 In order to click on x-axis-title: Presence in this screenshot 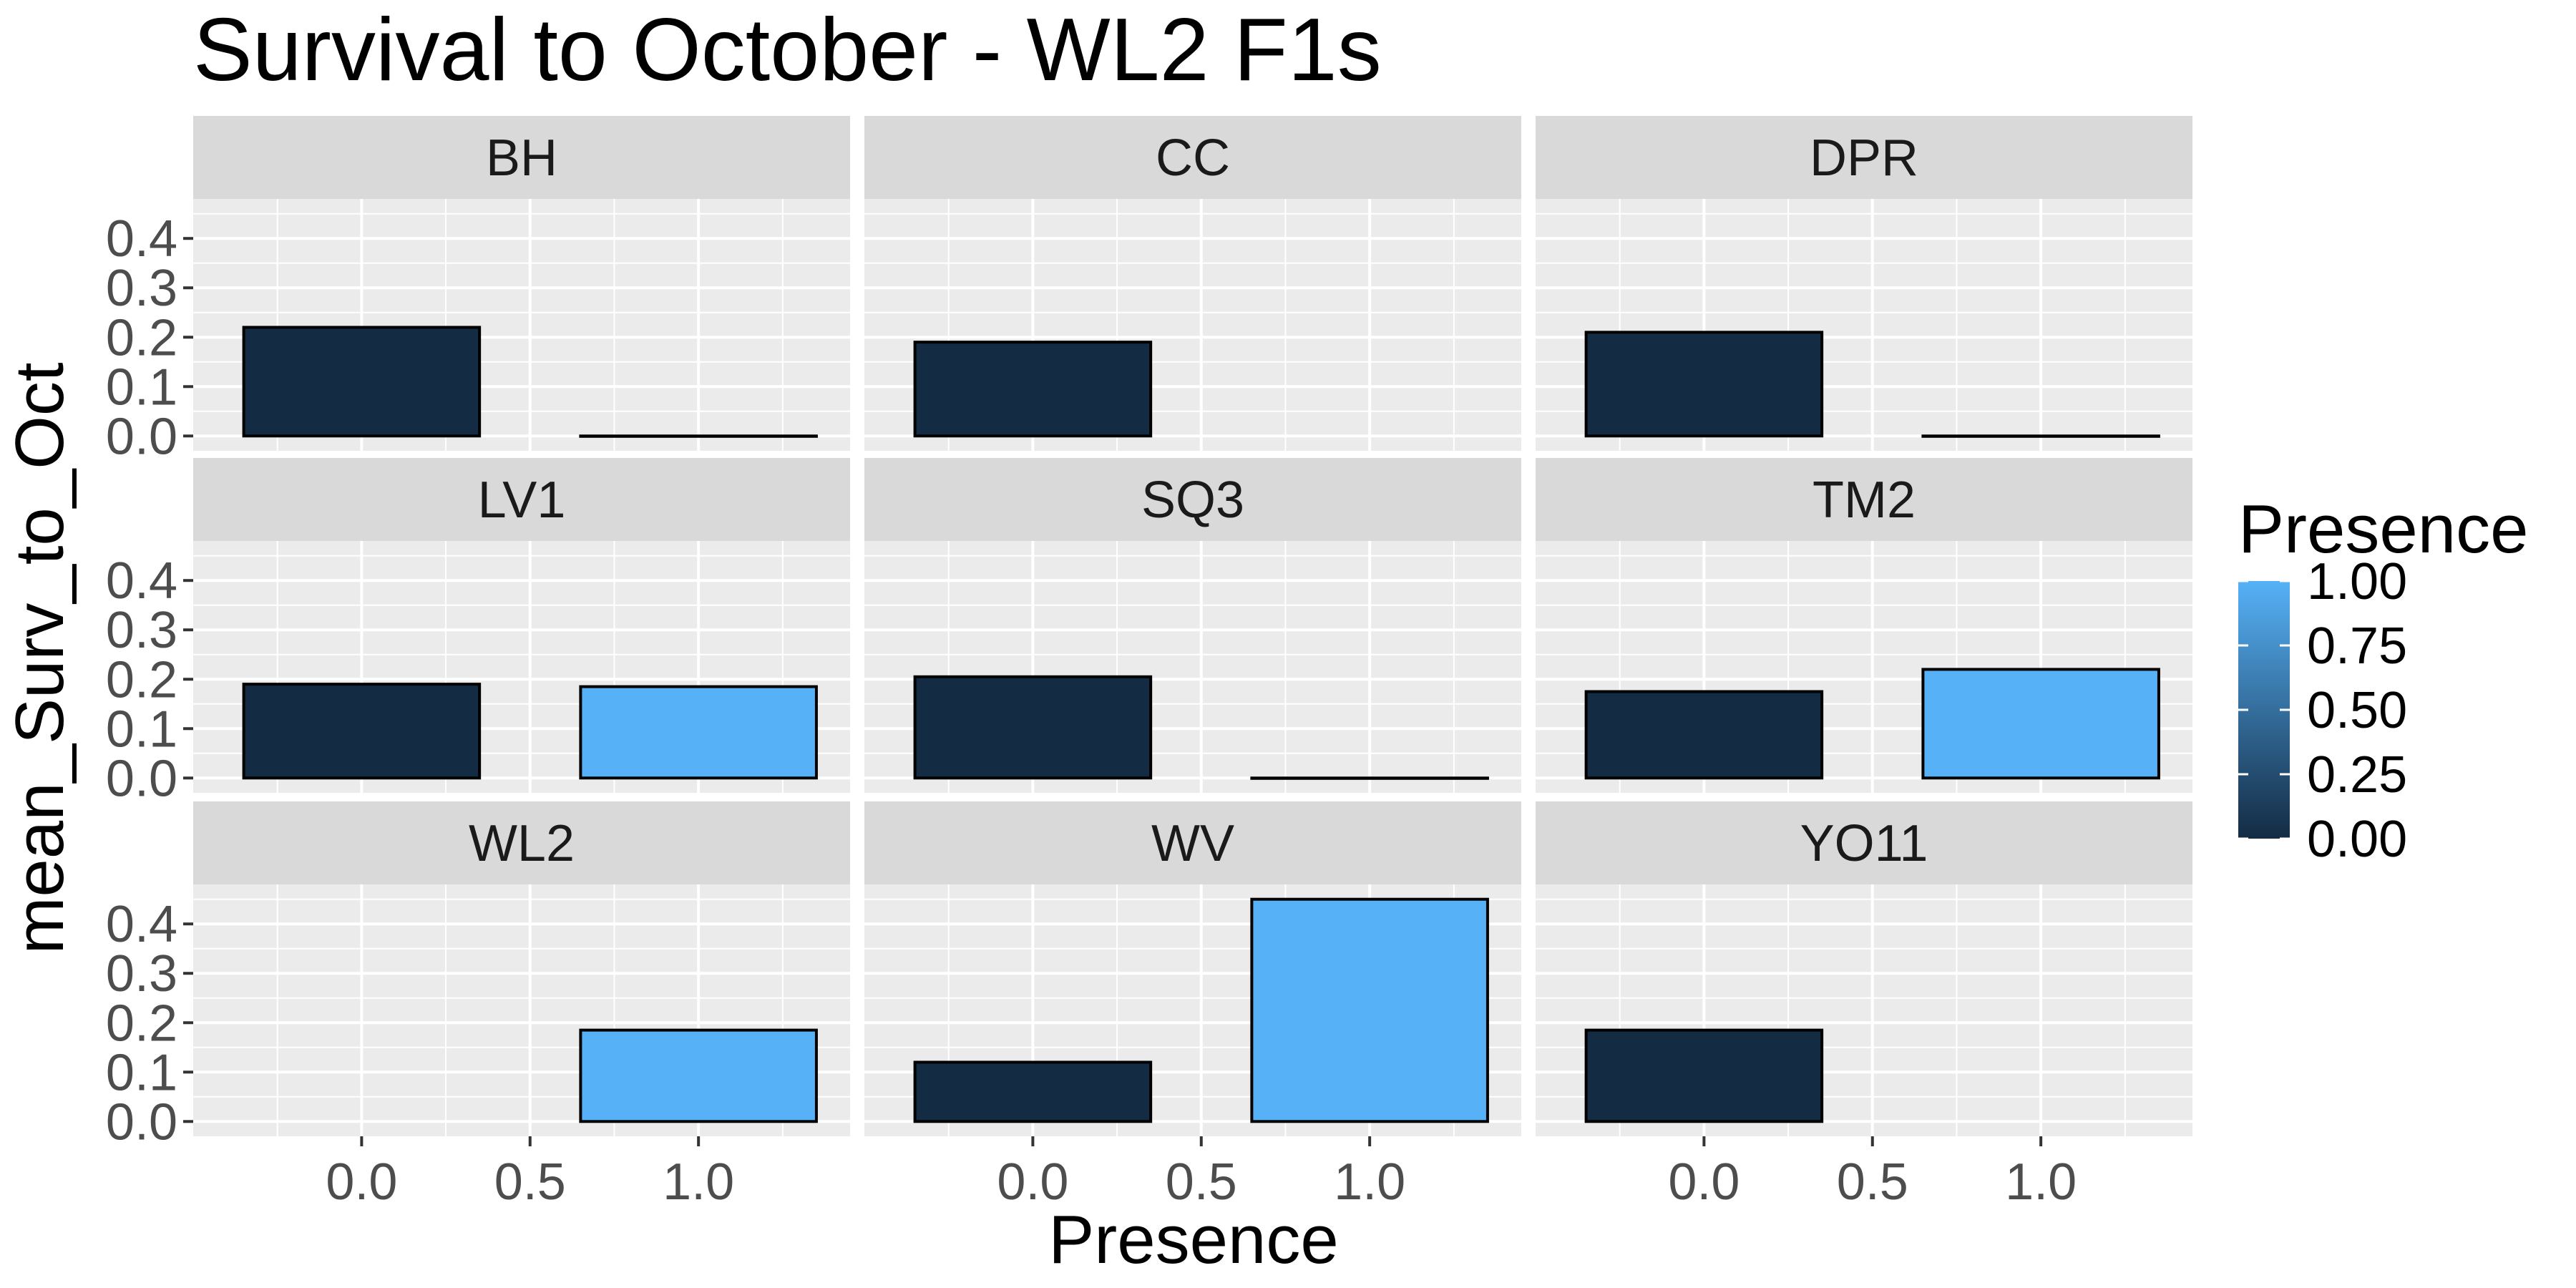, I will do `click(1193, 1239)`.